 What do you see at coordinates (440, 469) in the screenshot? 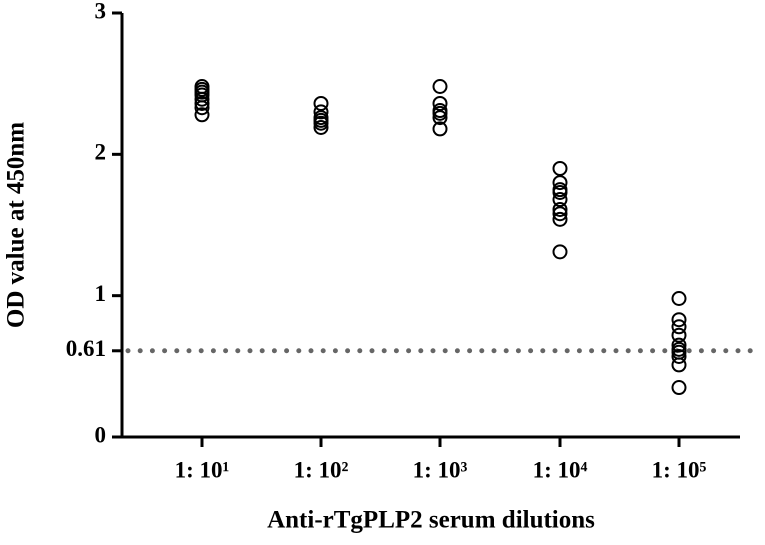
I see `x-tick-label: 1: 10³` at bounding box center [440, 469].